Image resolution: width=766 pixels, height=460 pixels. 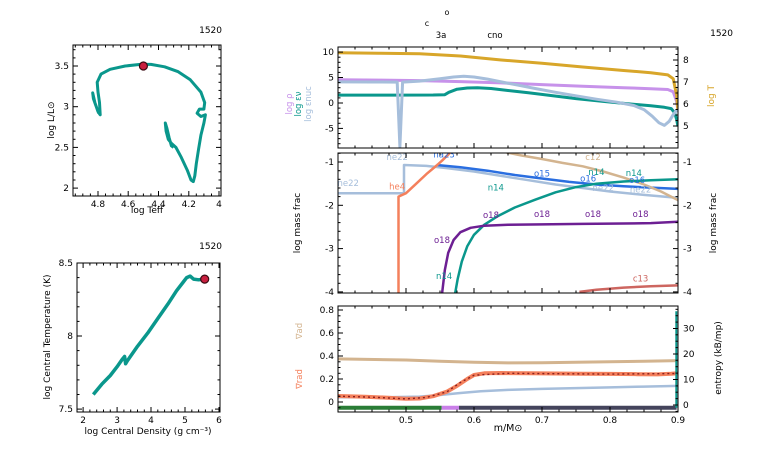 I want to click on series-ne22, so click(x=508, y=181).